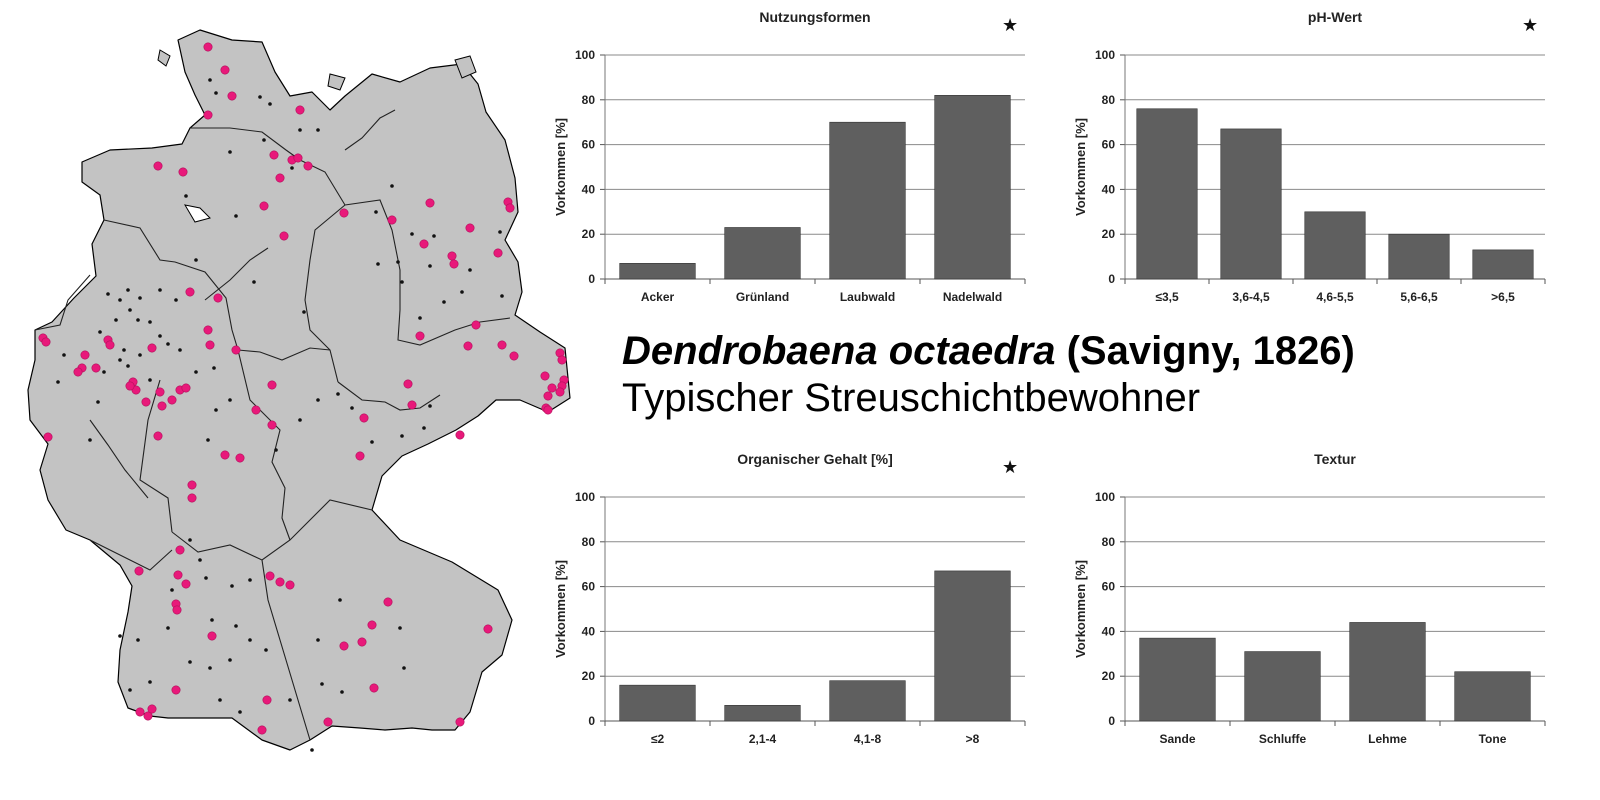  What do you see at coordinates (815, 459) in the screenshot?
I see `chart-title: Organischer Gehalt [%]` at bounding box center [815, 459].